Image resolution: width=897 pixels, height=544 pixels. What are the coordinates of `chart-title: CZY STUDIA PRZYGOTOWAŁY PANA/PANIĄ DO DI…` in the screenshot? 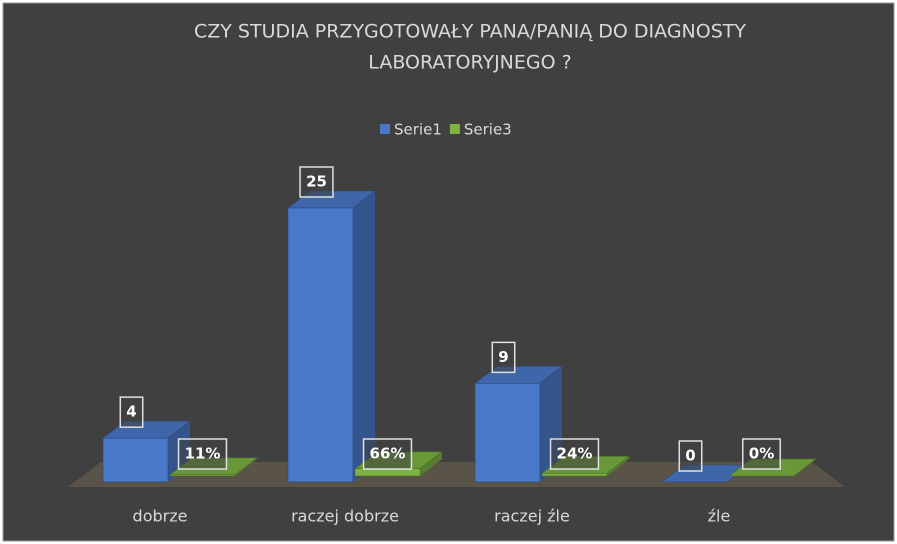 It's located at (470, 32).